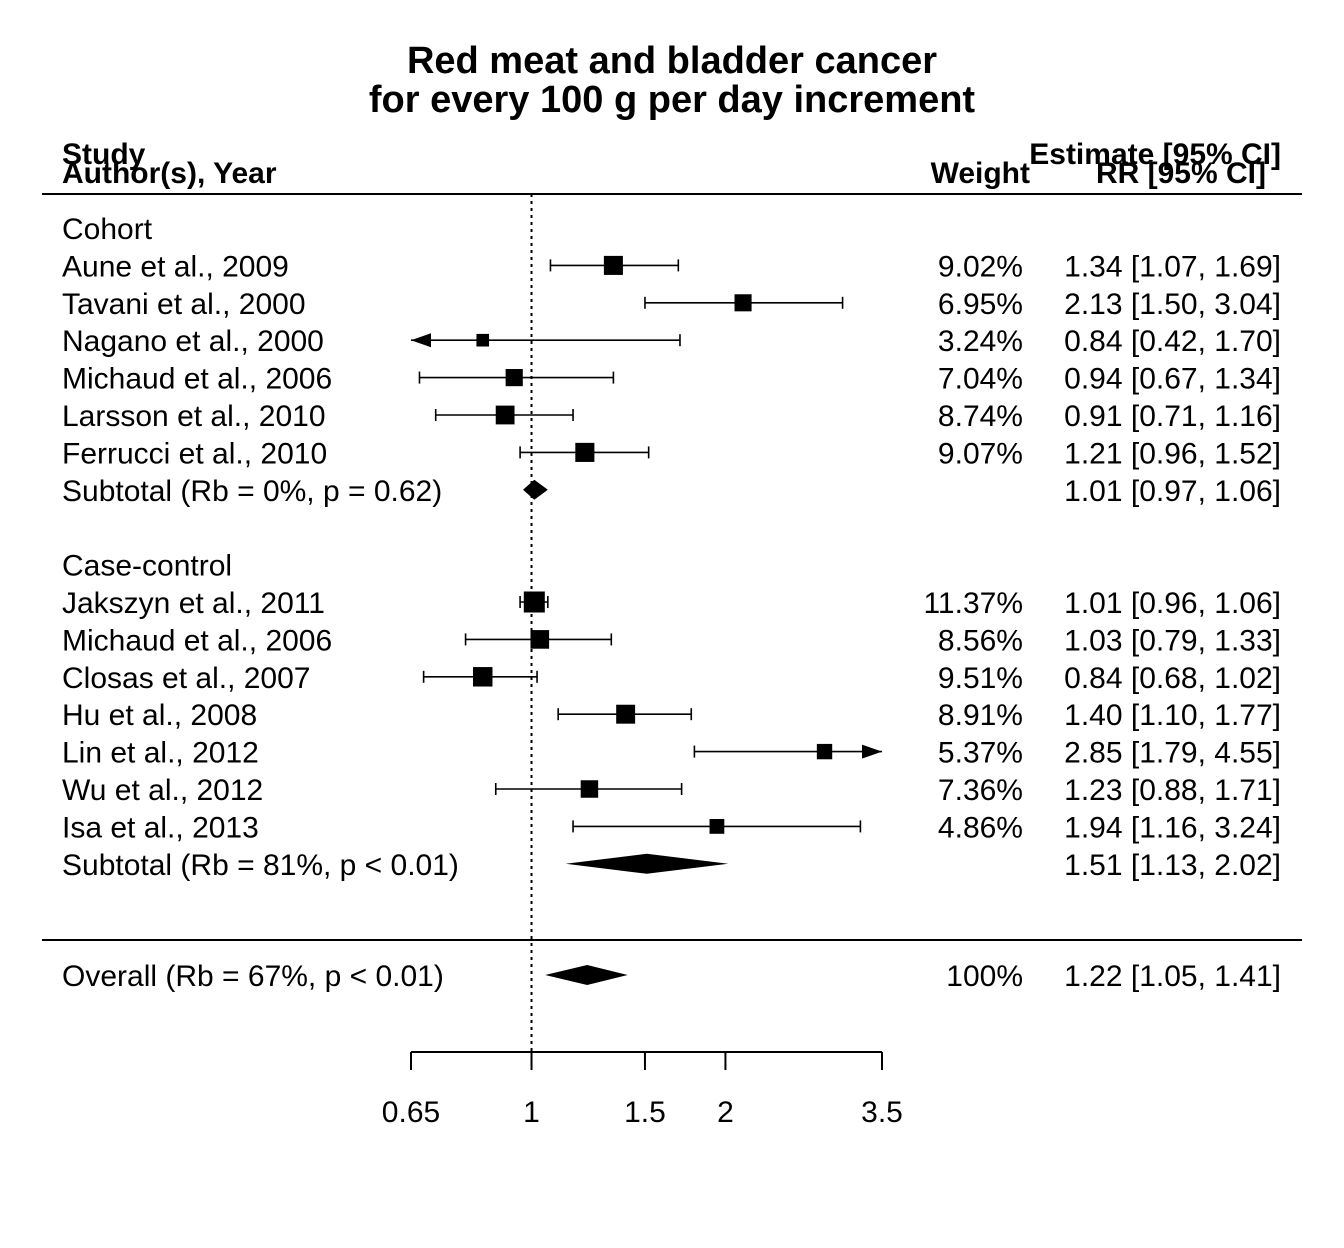  I want to click on x-axis: 0.65 1 1.5 2 3.5, so click(642, 1090).